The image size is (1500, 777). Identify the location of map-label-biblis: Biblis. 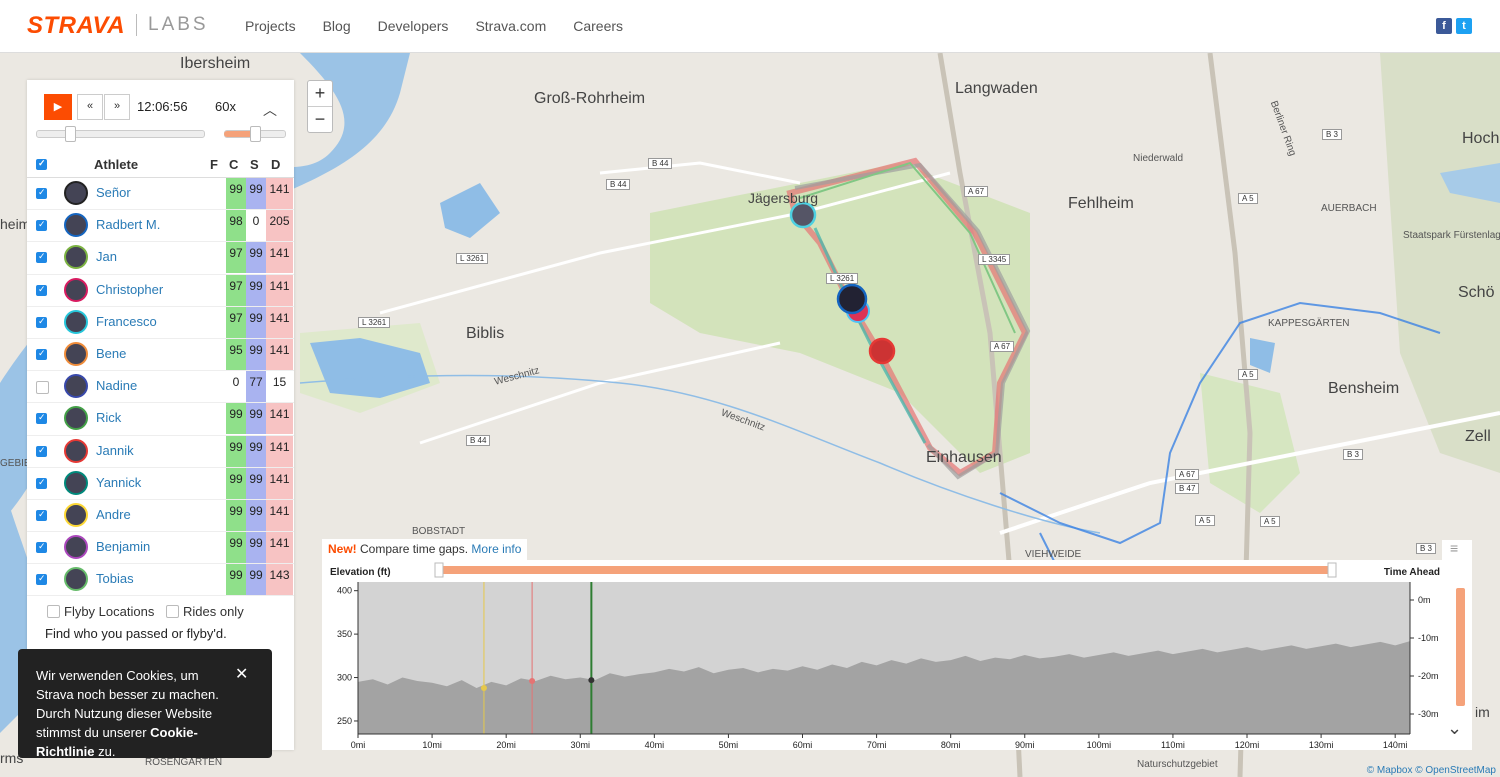
(485, 333).